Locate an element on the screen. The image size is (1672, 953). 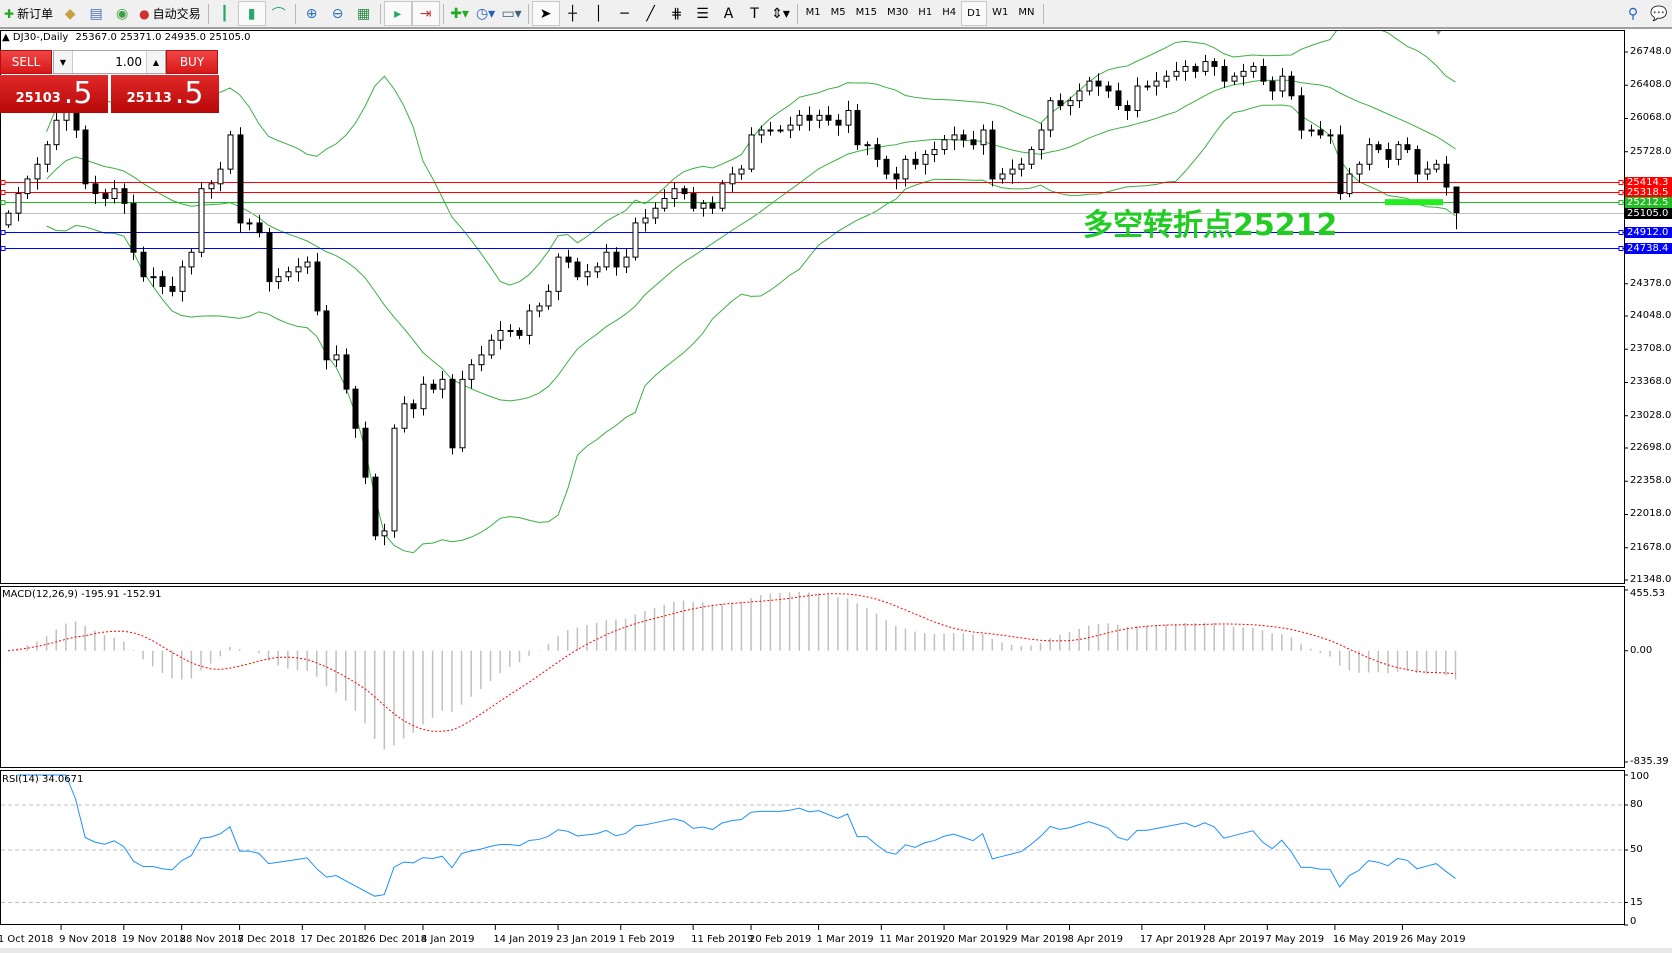
price-level-tag: 24738.4 is located at coordinates (1648, 248).